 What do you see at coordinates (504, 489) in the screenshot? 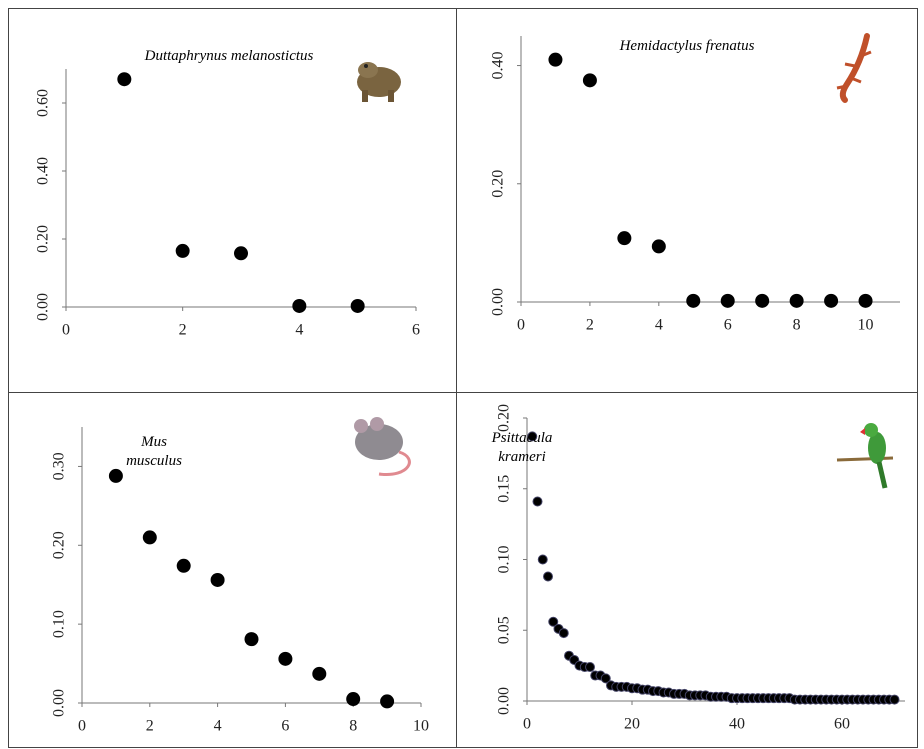
I see `y-tick-label: 0.15` at bounding box center [504, 489].